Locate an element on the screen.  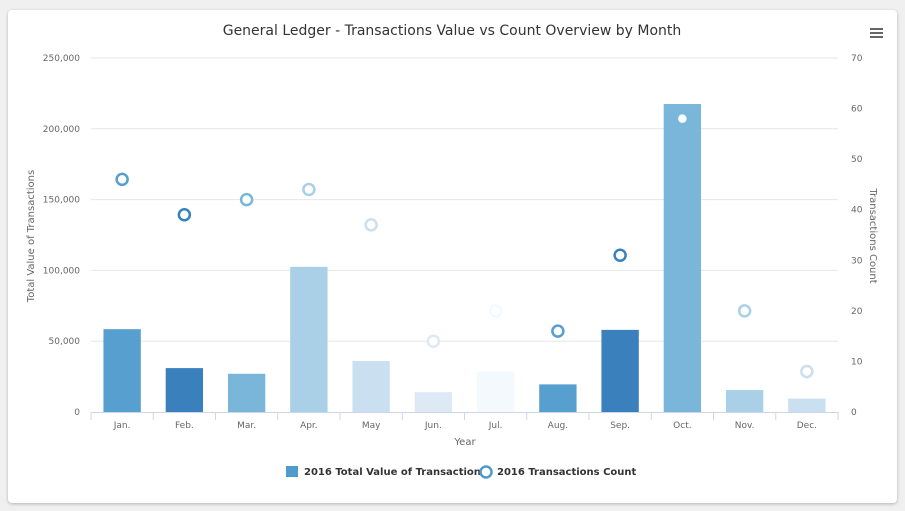
bar-dec is located at coordinates (807, 405).